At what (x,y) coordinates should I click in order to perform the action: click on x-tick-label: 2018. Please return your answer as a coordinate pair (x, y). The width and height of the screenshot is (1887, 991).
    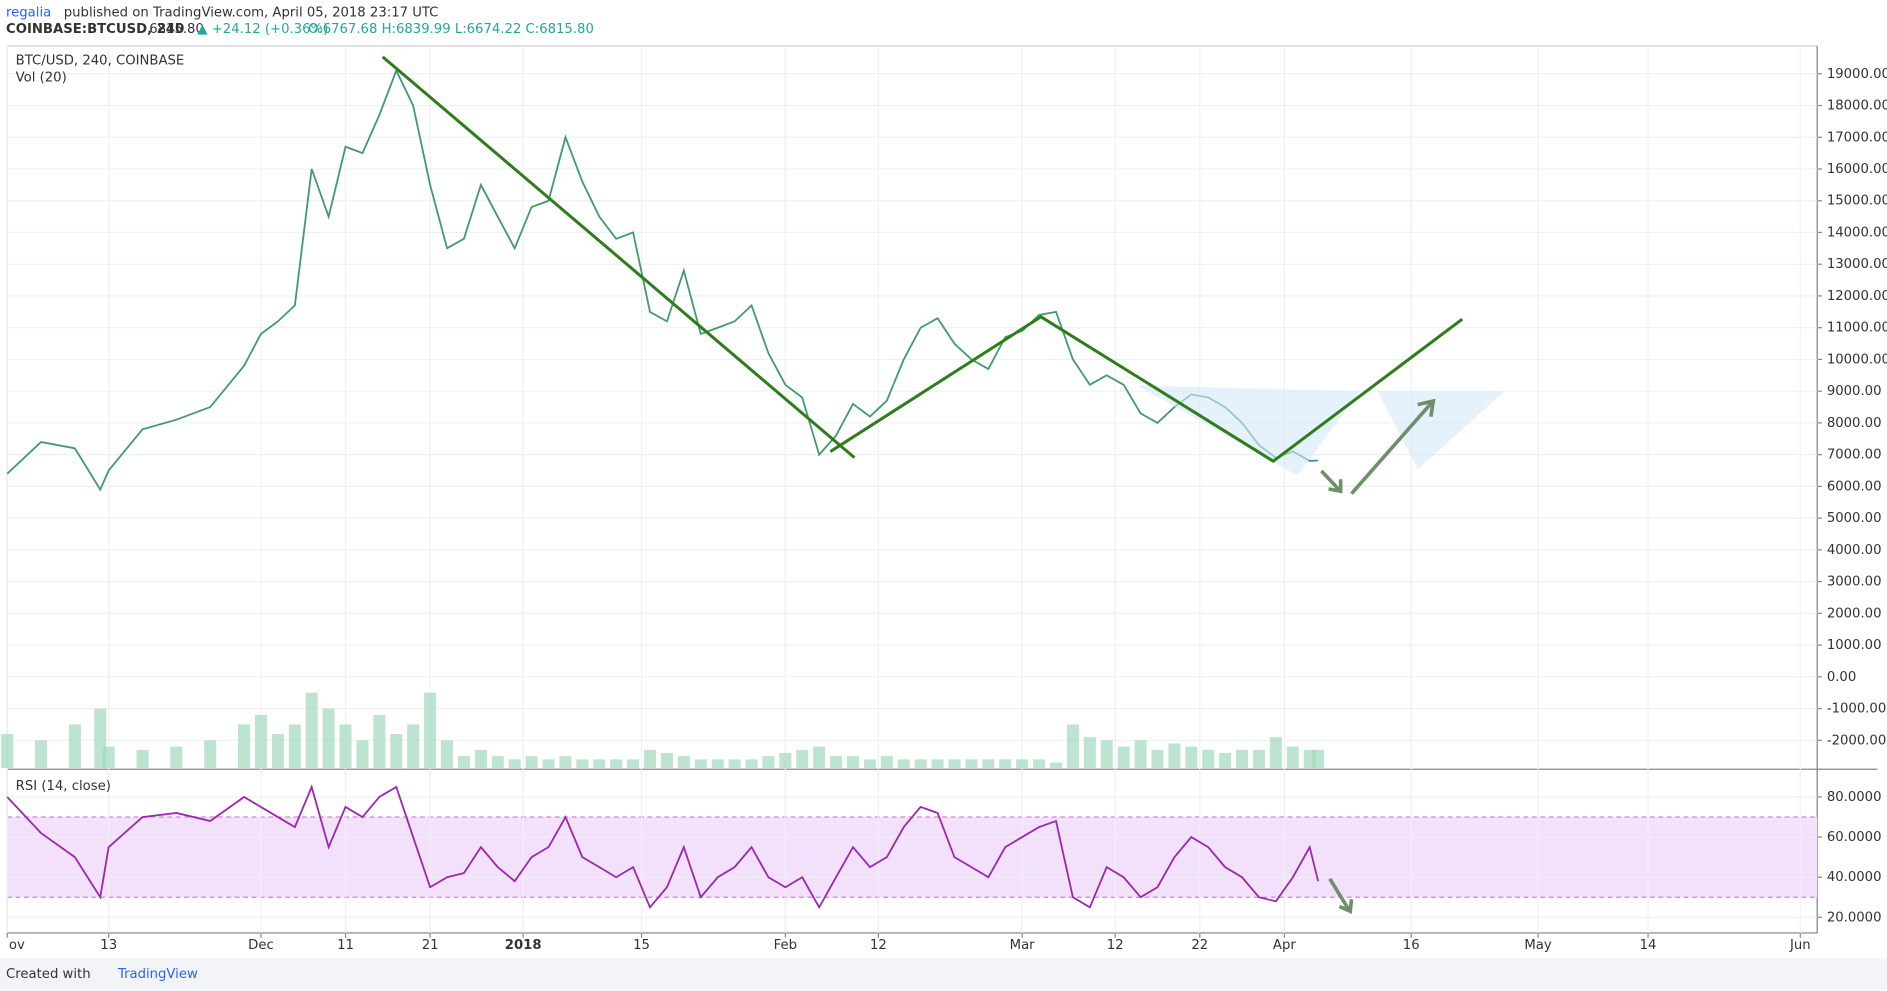
    Looking at the image, I should click on (523, 945).